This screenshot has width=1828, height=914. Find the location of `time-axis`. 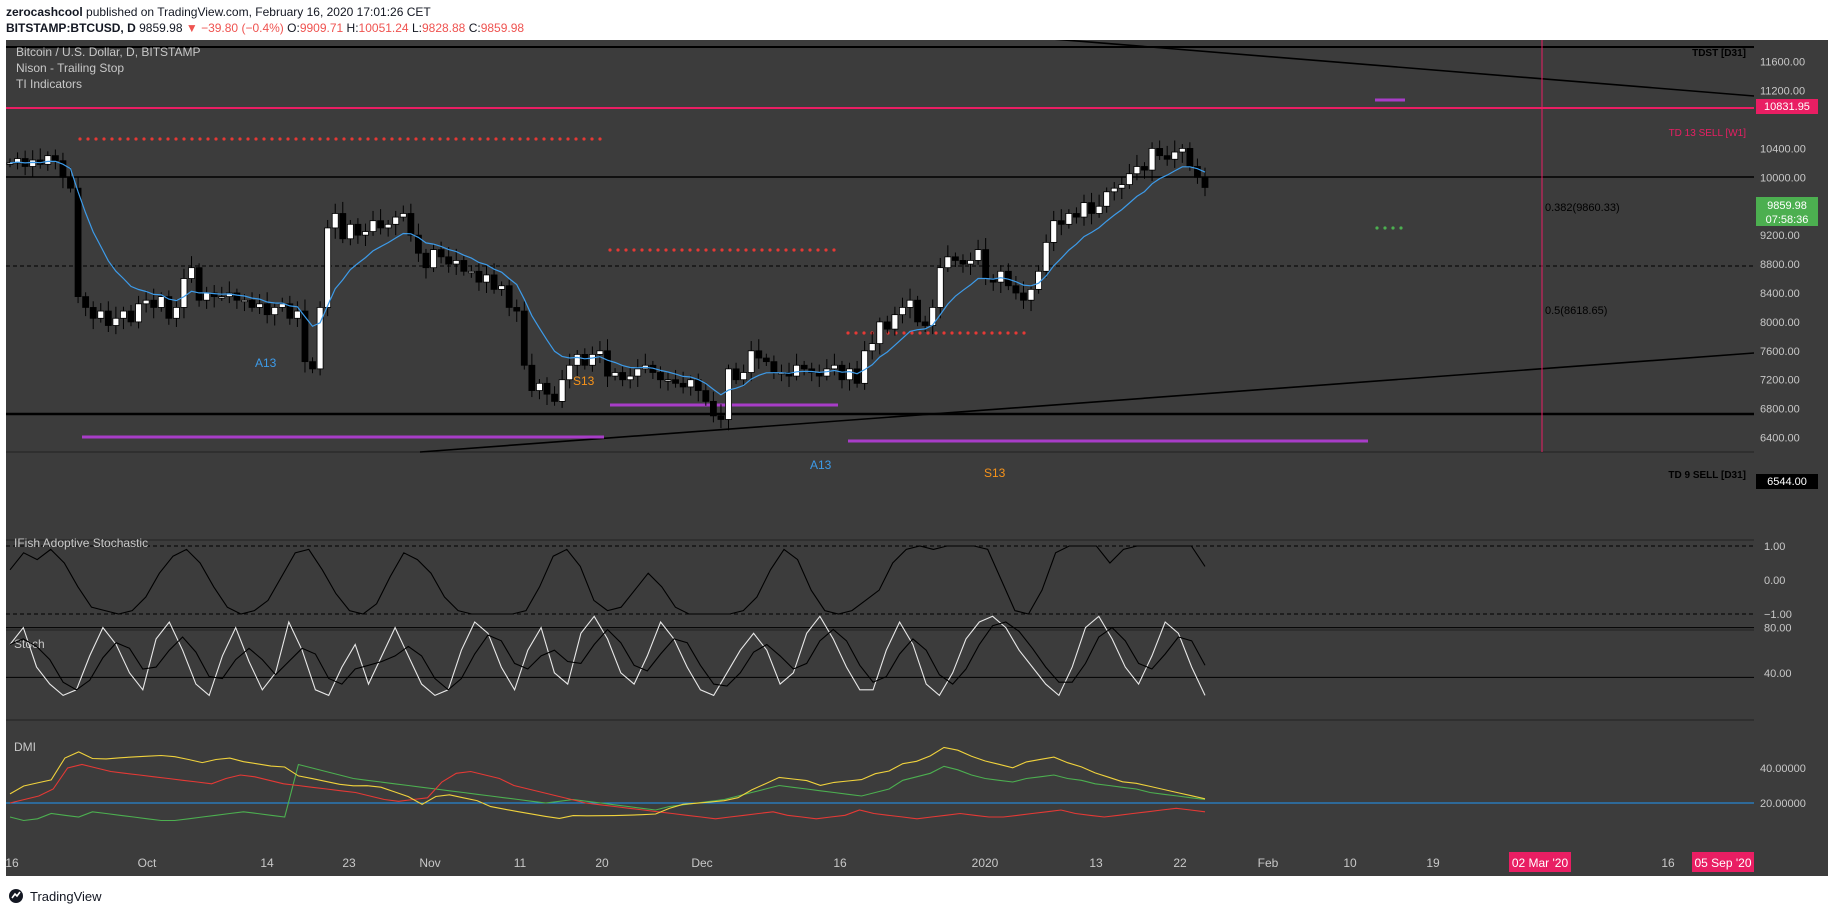

time-axis is located at coordinates (880, 864).